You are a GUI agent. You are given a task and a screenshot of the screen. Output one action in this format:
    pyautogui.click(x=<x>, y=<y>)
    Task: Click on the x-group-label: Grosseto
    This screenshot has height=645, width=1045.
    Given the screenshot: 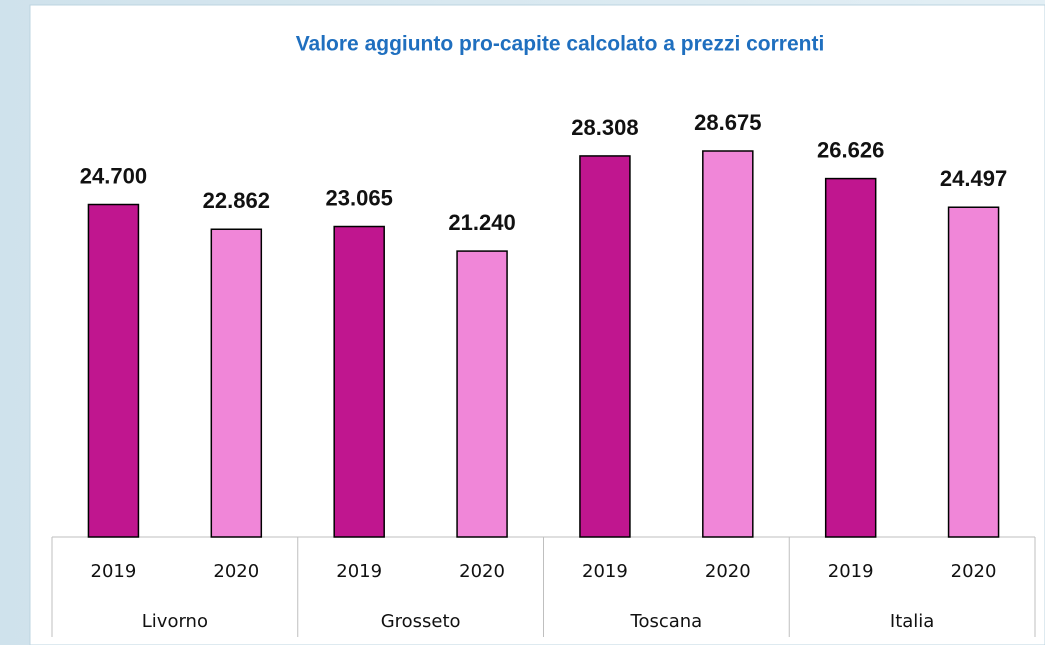 What is the action you would take?
    pyautogui.click(x=421, y=621)
    